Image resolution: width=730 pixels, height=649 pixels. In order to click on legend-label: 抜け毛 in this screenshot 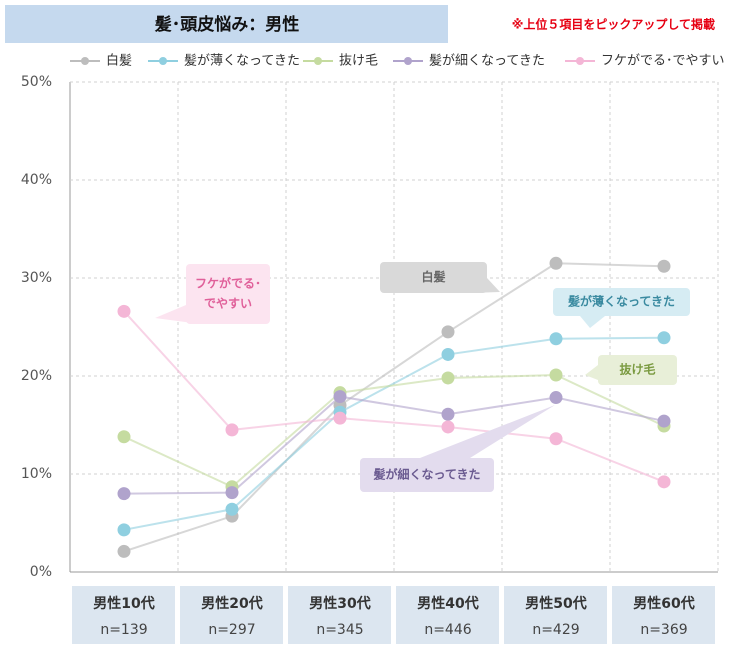, I will do `click(358, 61)`.